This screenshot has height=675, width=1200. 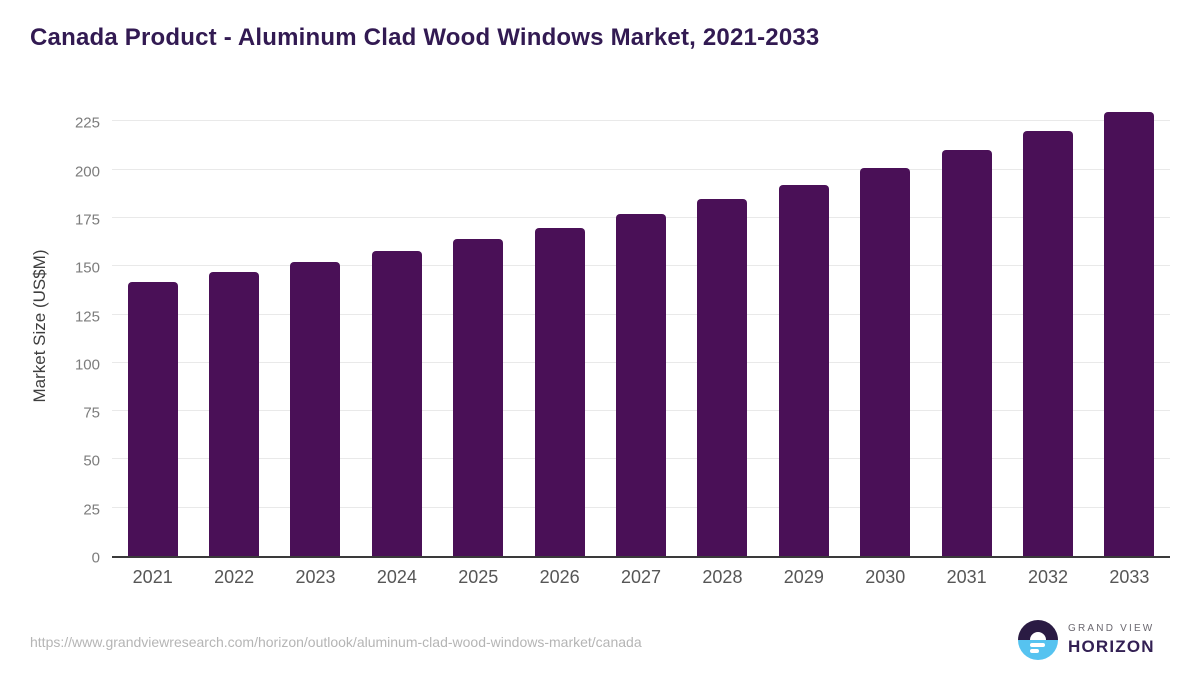 I want to click on bar-2029, so click(x=803, y=370).